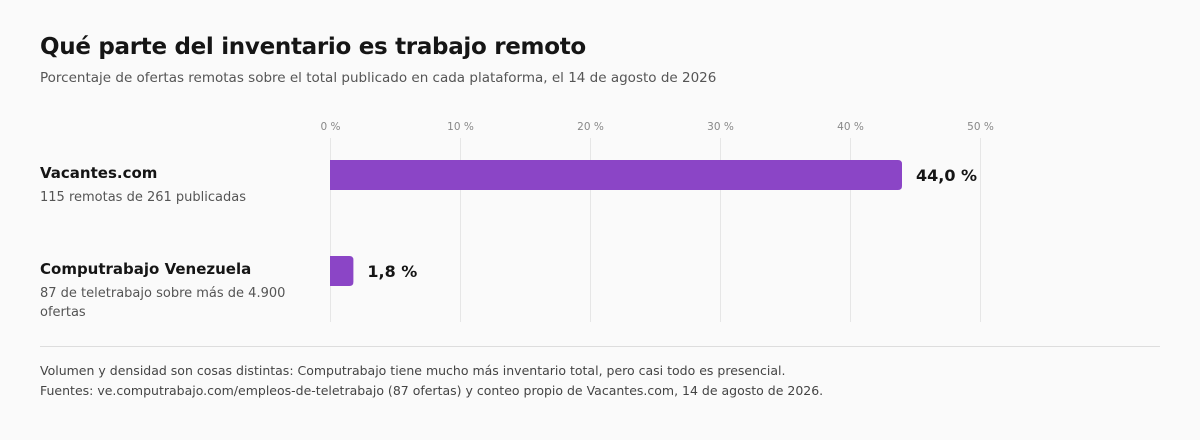  I want to click on category-name: Computrabajo Venezuela, so click(146, 269).